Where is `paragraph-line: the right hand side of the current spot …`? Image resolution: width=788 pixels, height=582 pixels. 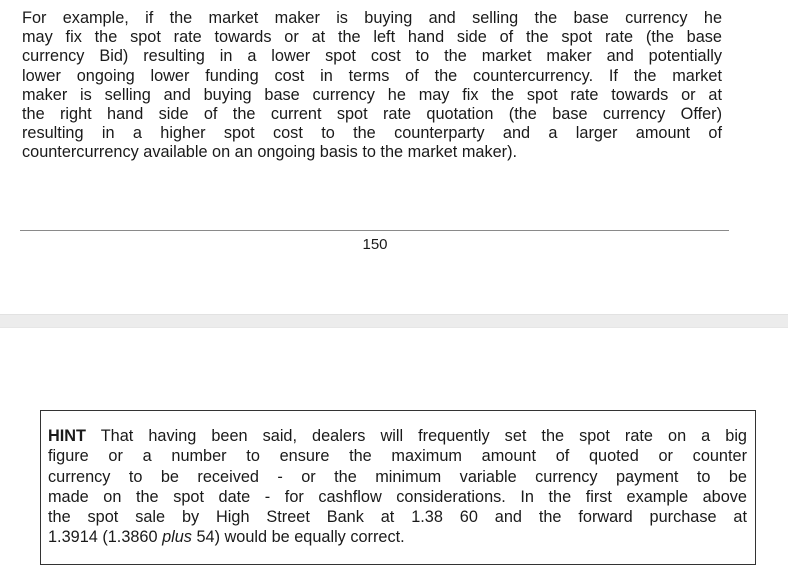 paragraph-line: the right hand side of the current spot … is located at coordinates (372, 114).